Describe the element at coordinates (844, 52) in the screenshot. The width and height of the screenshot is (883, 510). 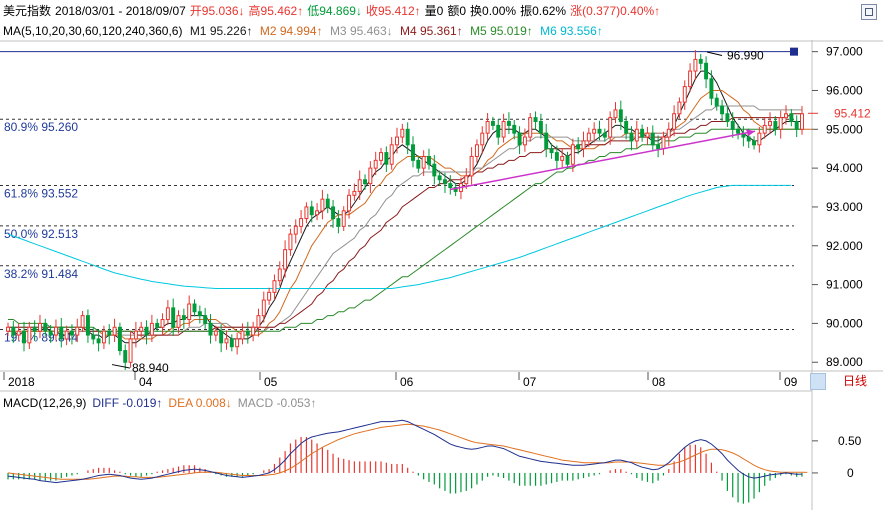
I see `y-tick-label: 97.000` at that location.